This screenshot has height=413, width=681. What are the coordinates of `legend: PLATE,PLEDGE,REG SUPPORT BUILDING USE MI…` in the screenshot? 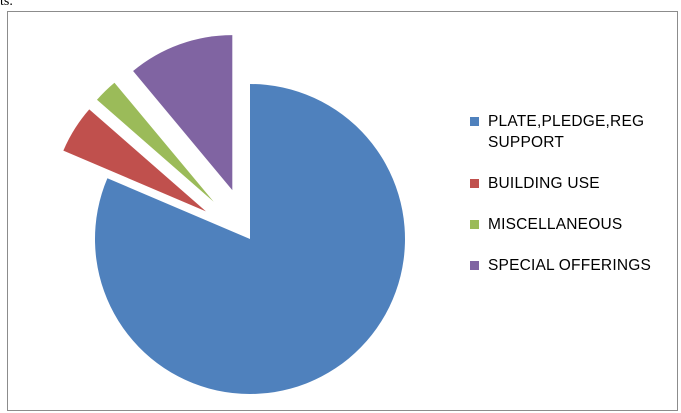 It's located at (569, 193).